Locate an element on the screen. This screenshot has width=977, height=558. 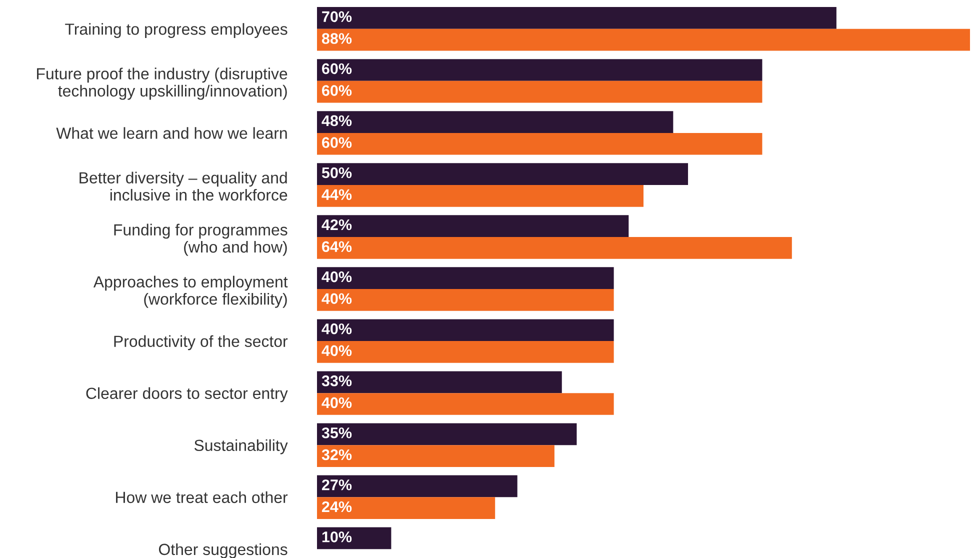
data-label: 48% is located at coordinates (337, 120).